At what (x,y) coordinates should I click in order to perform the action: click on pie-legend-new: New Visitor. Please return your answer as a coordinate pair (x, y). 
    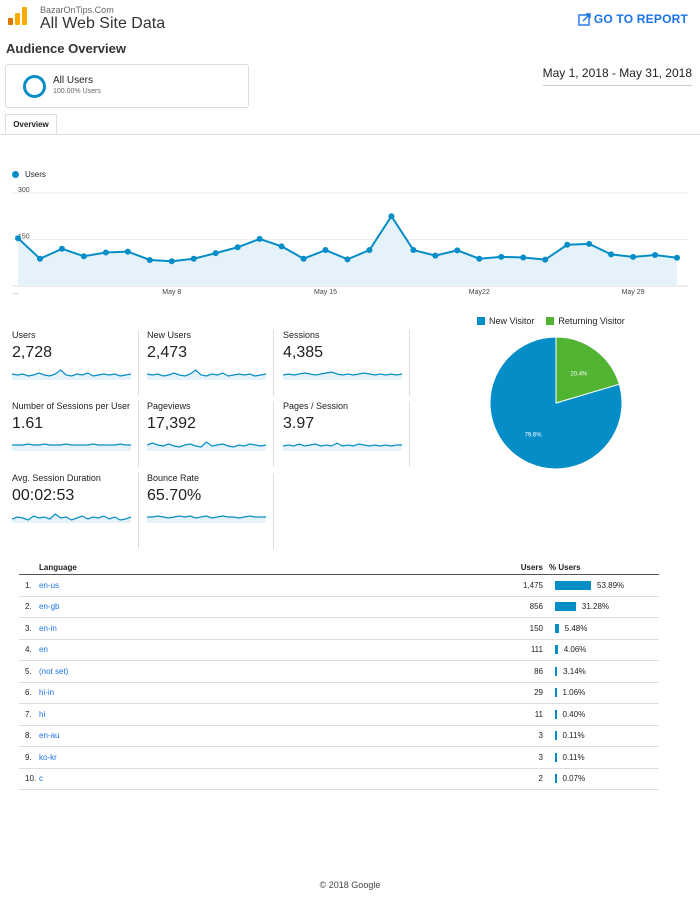
    Looking at the image, I should click on (505, 321).